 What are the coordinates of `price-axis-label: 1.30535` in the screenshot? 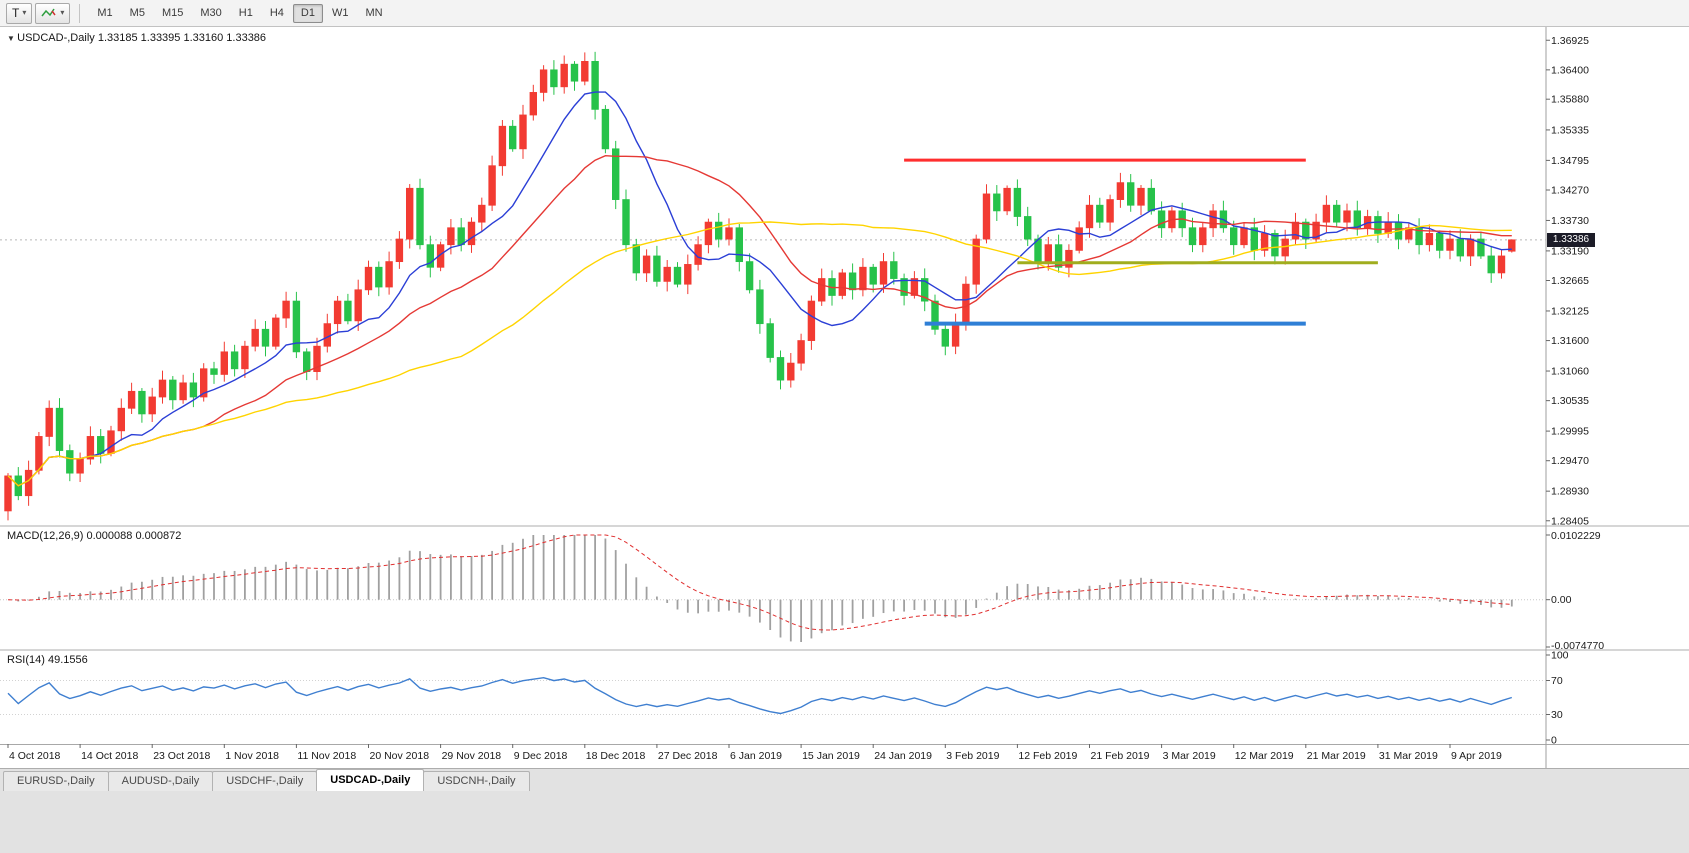 It's located at (1570, 401).